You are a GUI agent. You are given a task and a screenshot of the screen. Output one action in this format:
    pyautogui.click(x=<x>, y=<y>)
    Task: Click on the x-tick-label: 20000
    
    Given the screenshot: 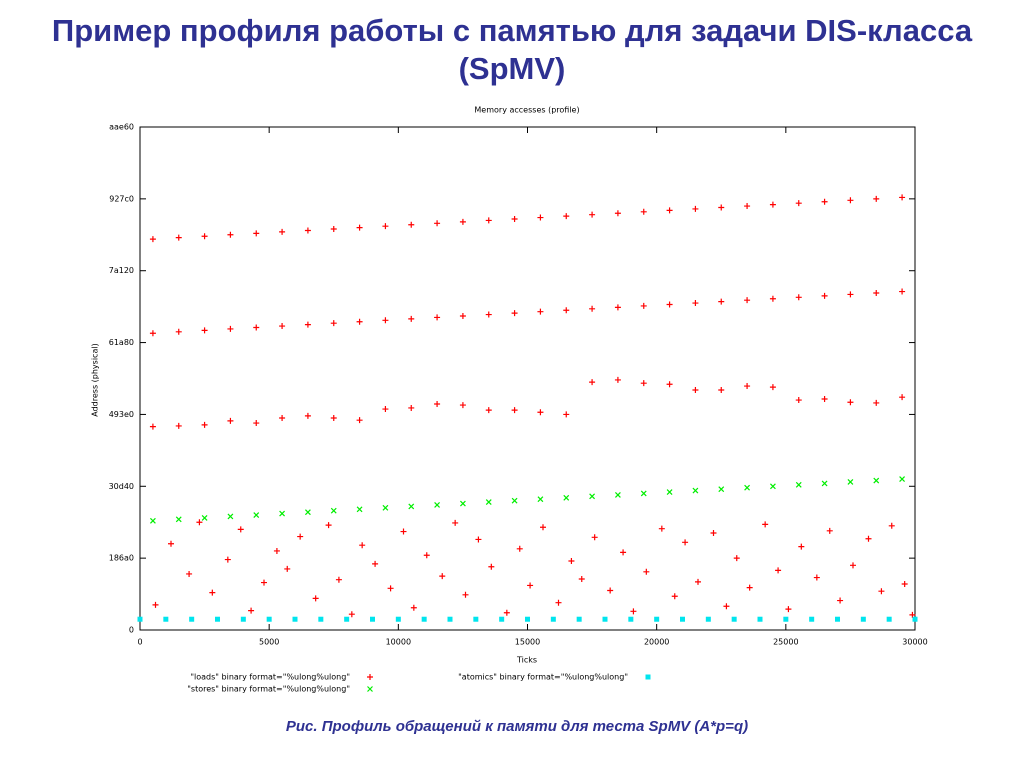 What is the action you would take?
    pyautogui.click(x=656, y=642)
    